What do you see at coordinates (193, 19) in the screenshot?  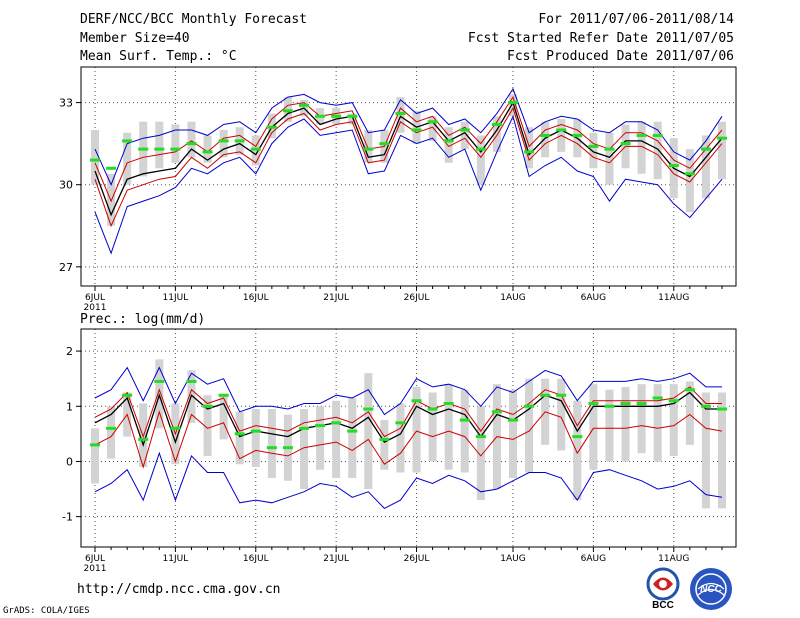 I see `chart-title: DERF/NCC/BCC Monthly Forecast` at bounding box center [193, 19].